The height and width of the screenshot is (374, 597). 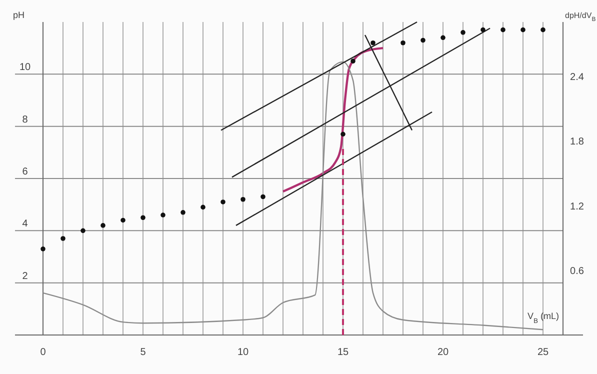 I want to click on y2-tick-label: 1.8, so click(x=577, y=142).